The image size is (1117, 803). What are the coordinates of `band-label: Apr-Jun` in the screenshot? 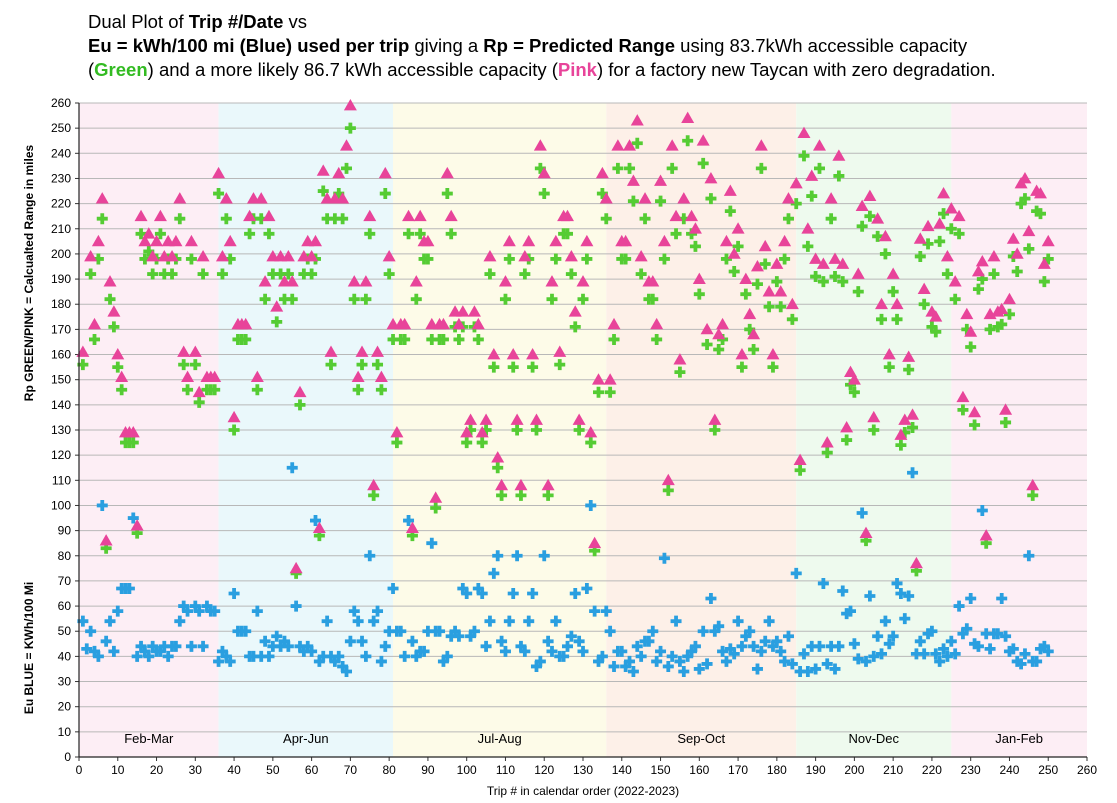 It's located at (306, 738).